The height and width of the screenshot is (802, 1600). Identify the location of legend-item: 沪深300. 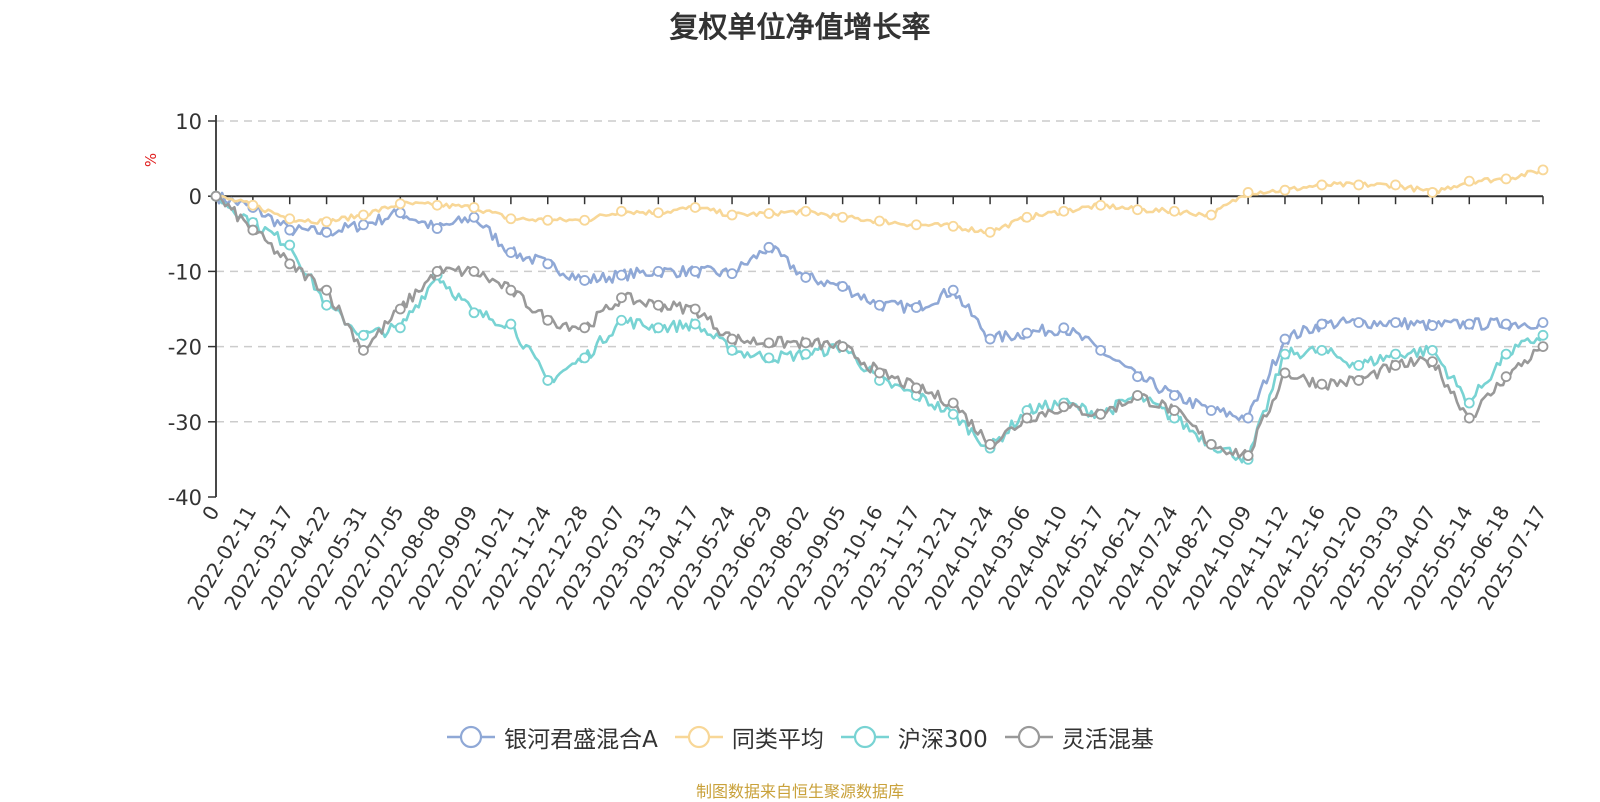
(914, 737).